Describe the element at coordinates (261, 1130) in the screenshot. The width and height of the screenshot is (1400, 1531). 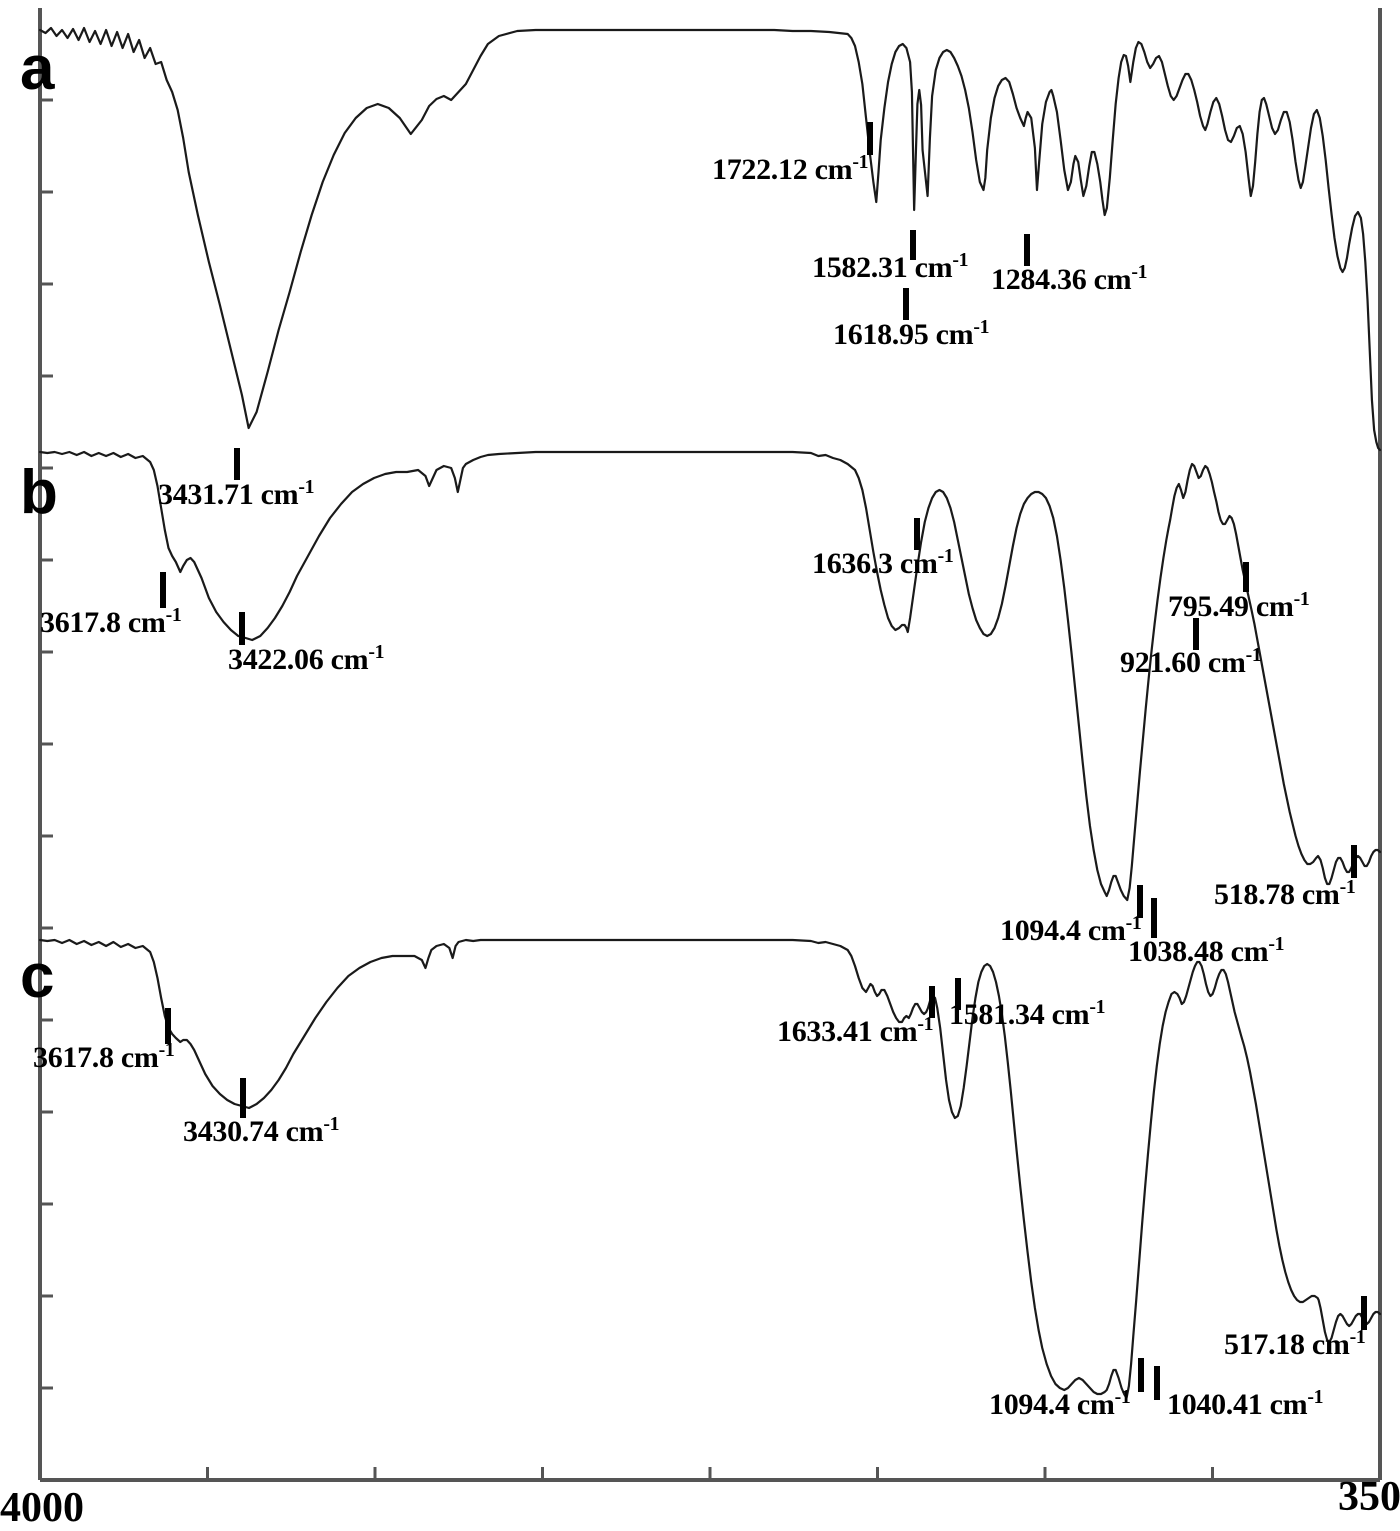
I see `peak-label-c-3430: 3430.74 cm-1` at that location.